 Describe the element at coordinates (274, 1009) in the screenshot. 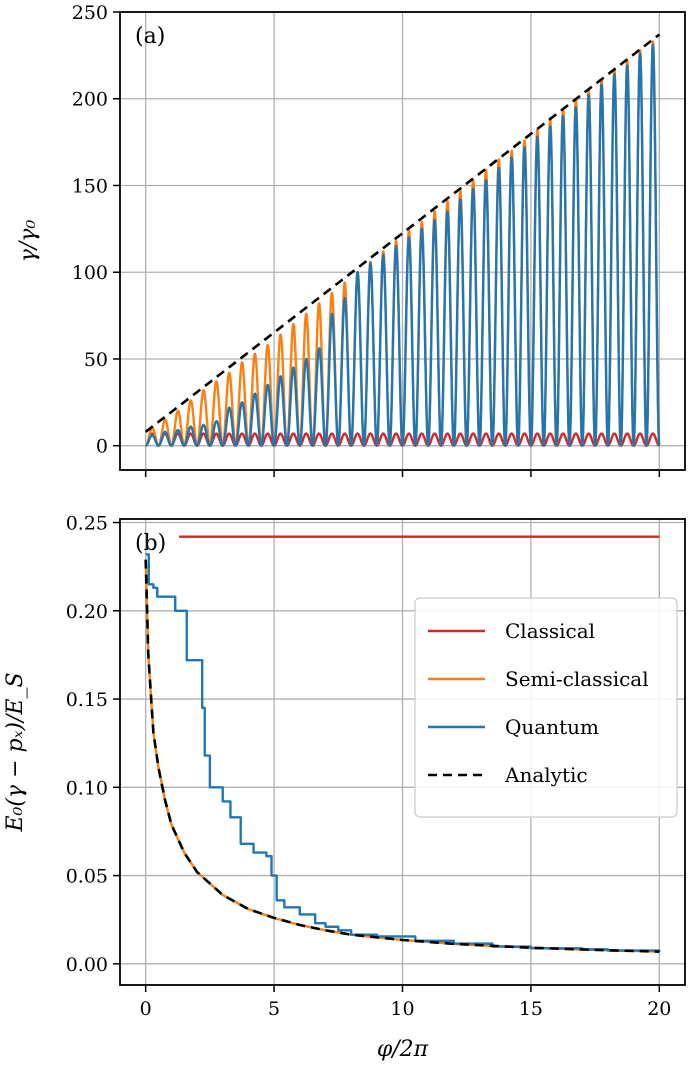

I see `panel-b-xtick-label-1: 5` at that location.